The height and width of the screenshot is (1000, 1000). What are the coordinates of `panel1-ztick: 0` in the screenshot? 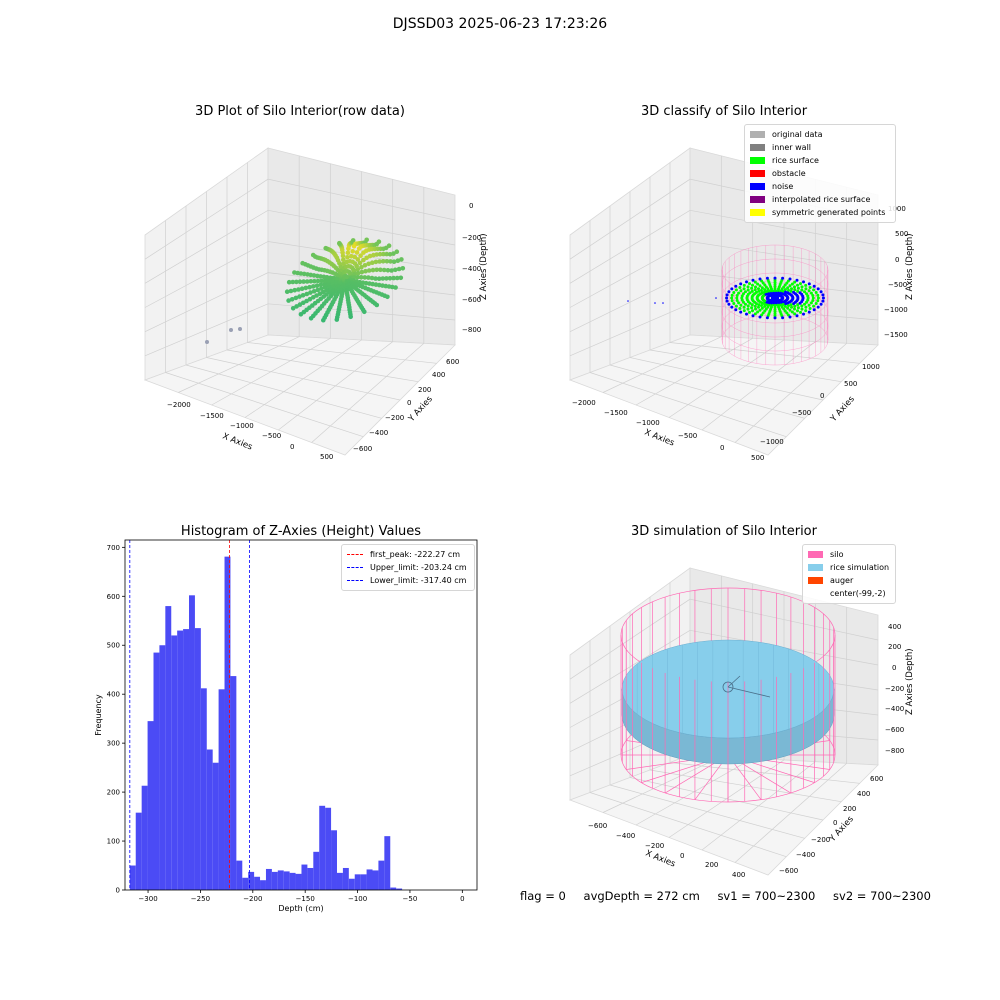 It's located at (471, 206).